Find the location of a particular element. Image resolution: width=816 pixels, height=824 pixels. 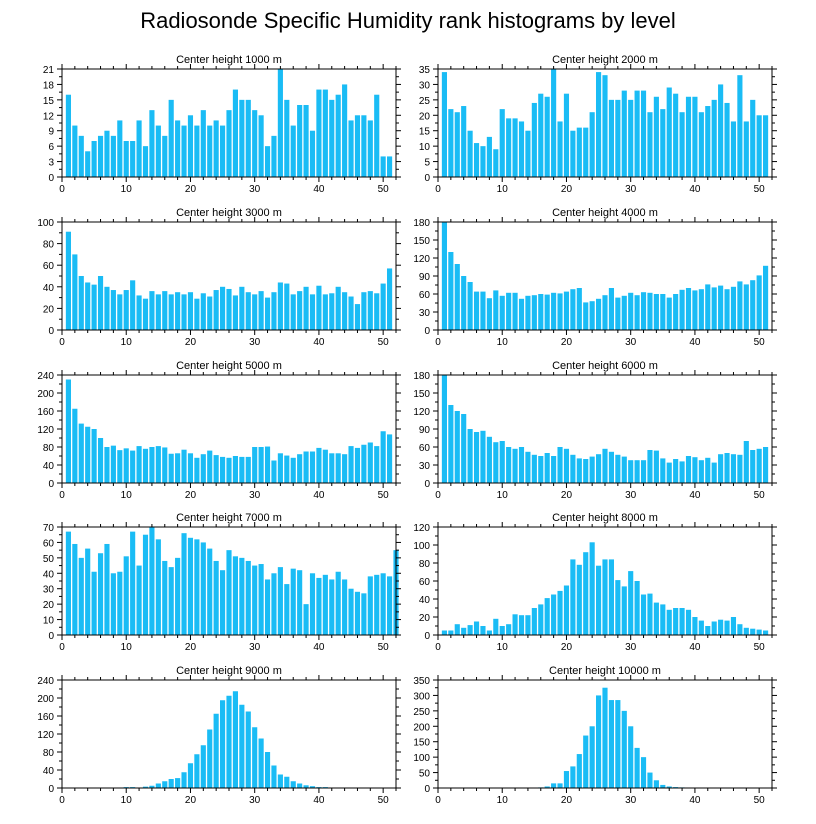

y-tick-label: 160 is located at coordinates (45, 717).